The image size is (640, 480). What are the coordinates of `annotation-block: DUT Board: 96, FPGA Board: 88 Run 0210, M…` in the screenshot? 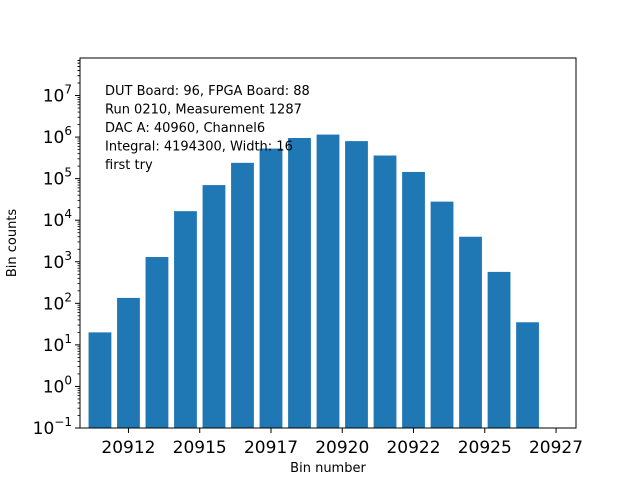 It's located at (207, 128).